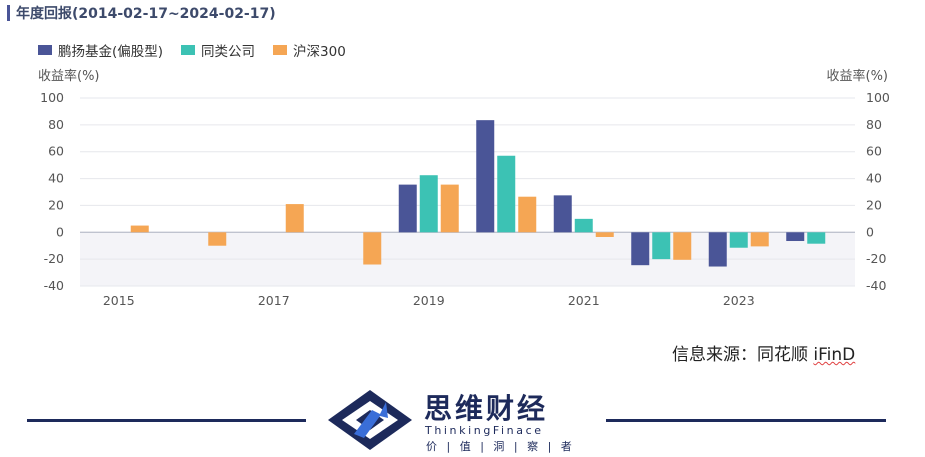 This screenshot has width=925, height=457. I want to click on legend-swatch-peers, so click(188, 50).